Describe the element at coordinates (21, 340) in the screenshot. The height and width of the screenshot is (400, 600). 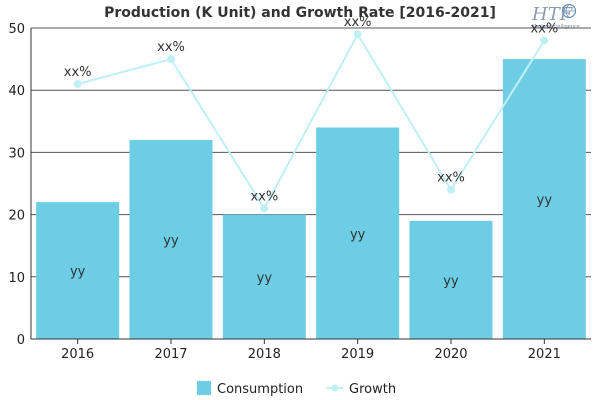
I see `y-tick-label: 0` at that location.